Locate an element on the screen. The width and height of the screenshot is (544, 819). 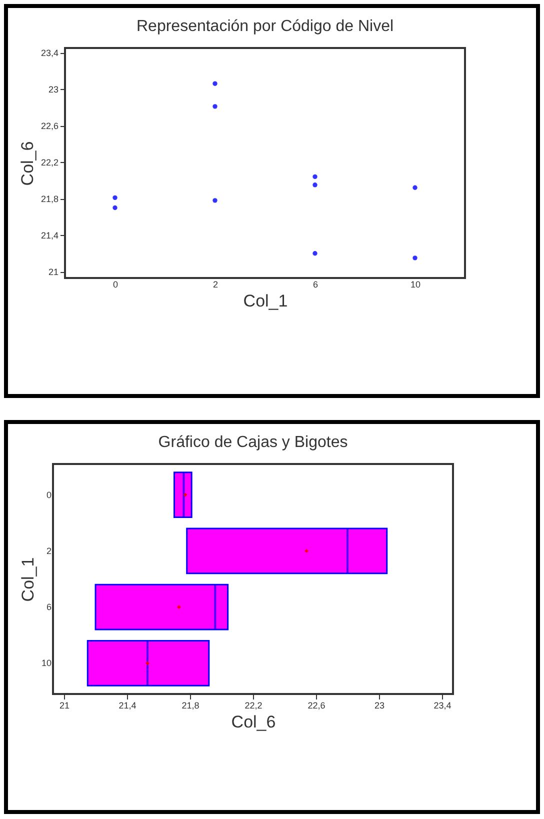
x-tick-label: 23,4 is located at coordinates (443, 705).